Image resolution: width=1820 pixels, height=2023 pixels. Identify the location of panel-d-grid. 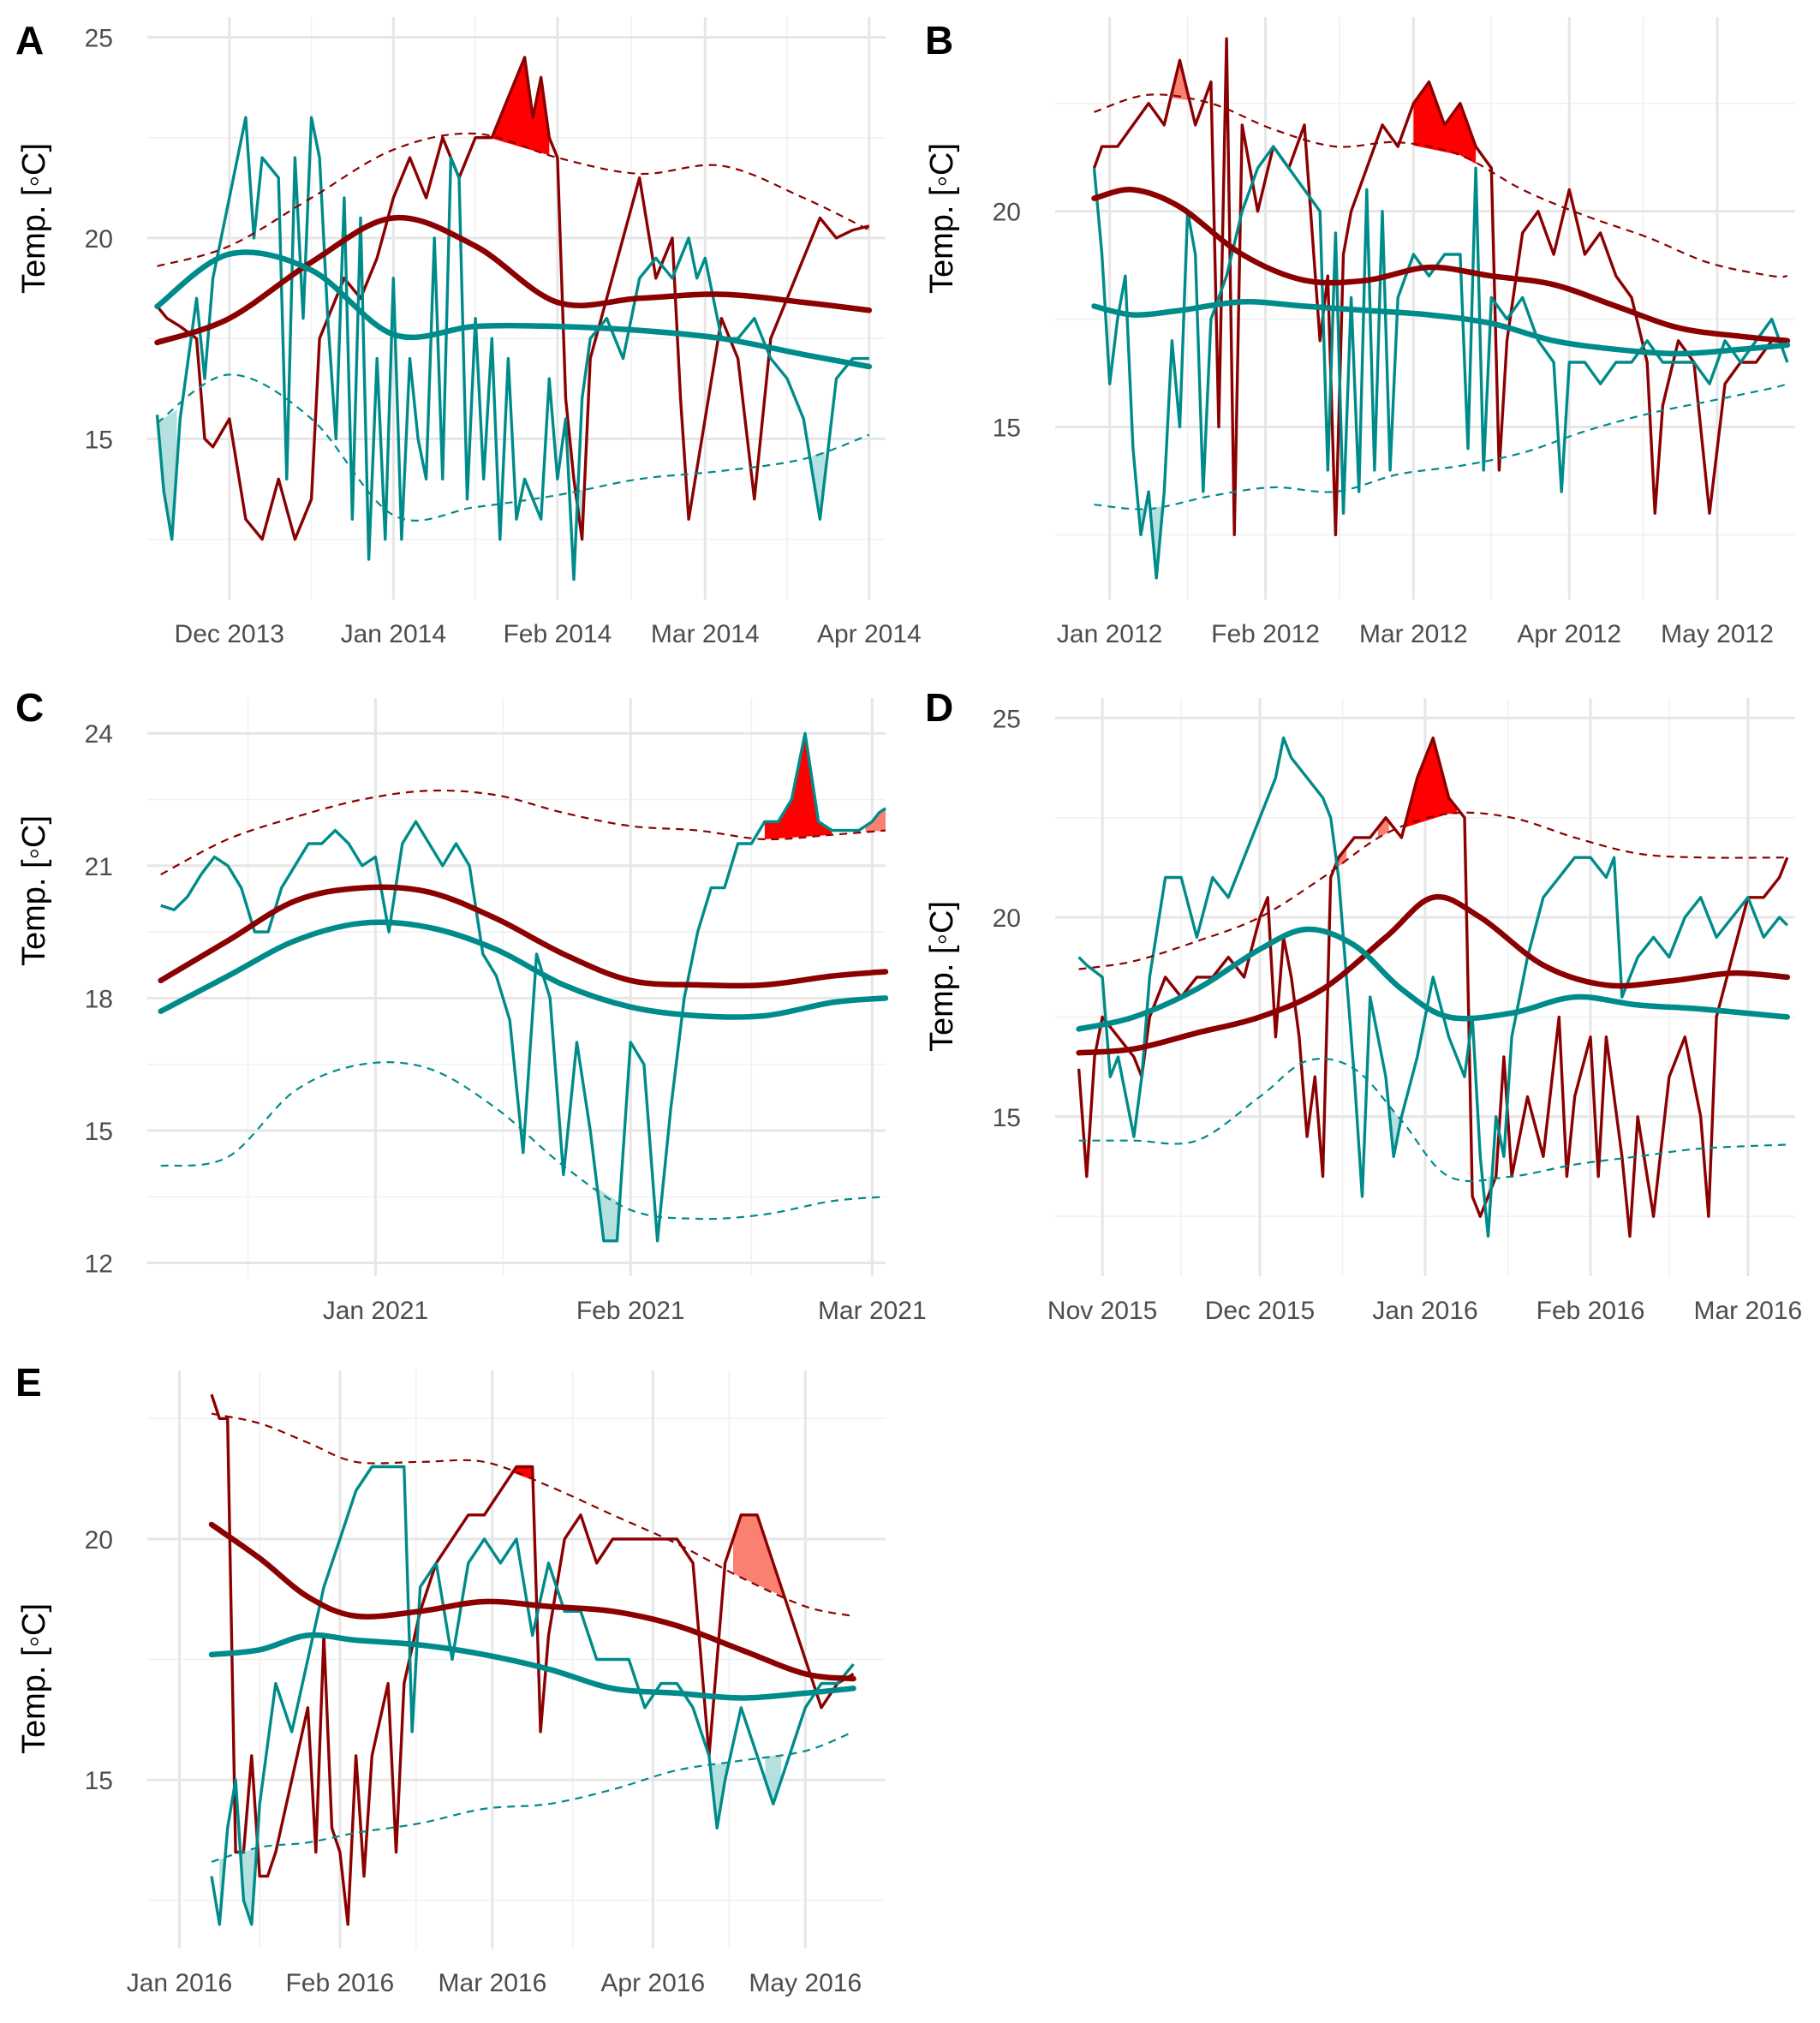
(1425, 987).